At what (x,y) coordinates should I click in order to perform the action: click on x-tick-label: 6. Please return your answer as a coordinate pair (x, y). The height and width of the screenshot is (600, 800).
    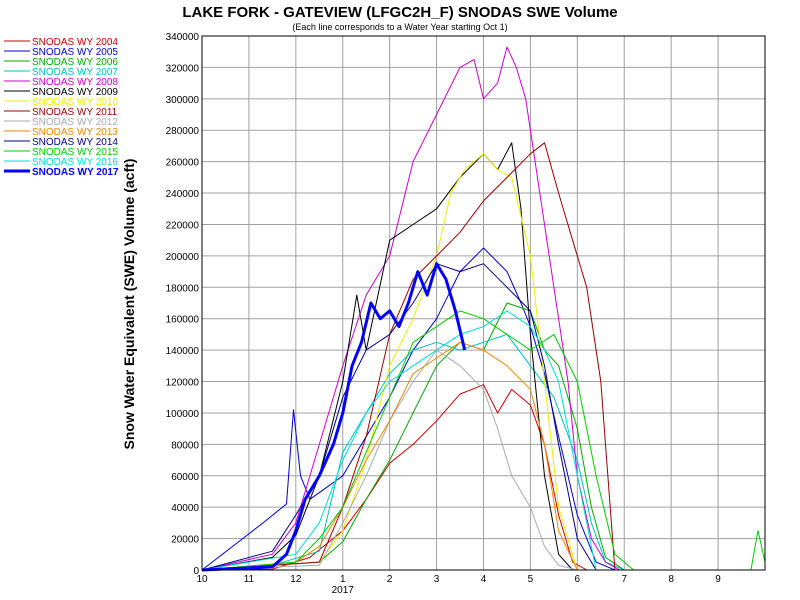
    Looking at the image, I should click on (578, 579).